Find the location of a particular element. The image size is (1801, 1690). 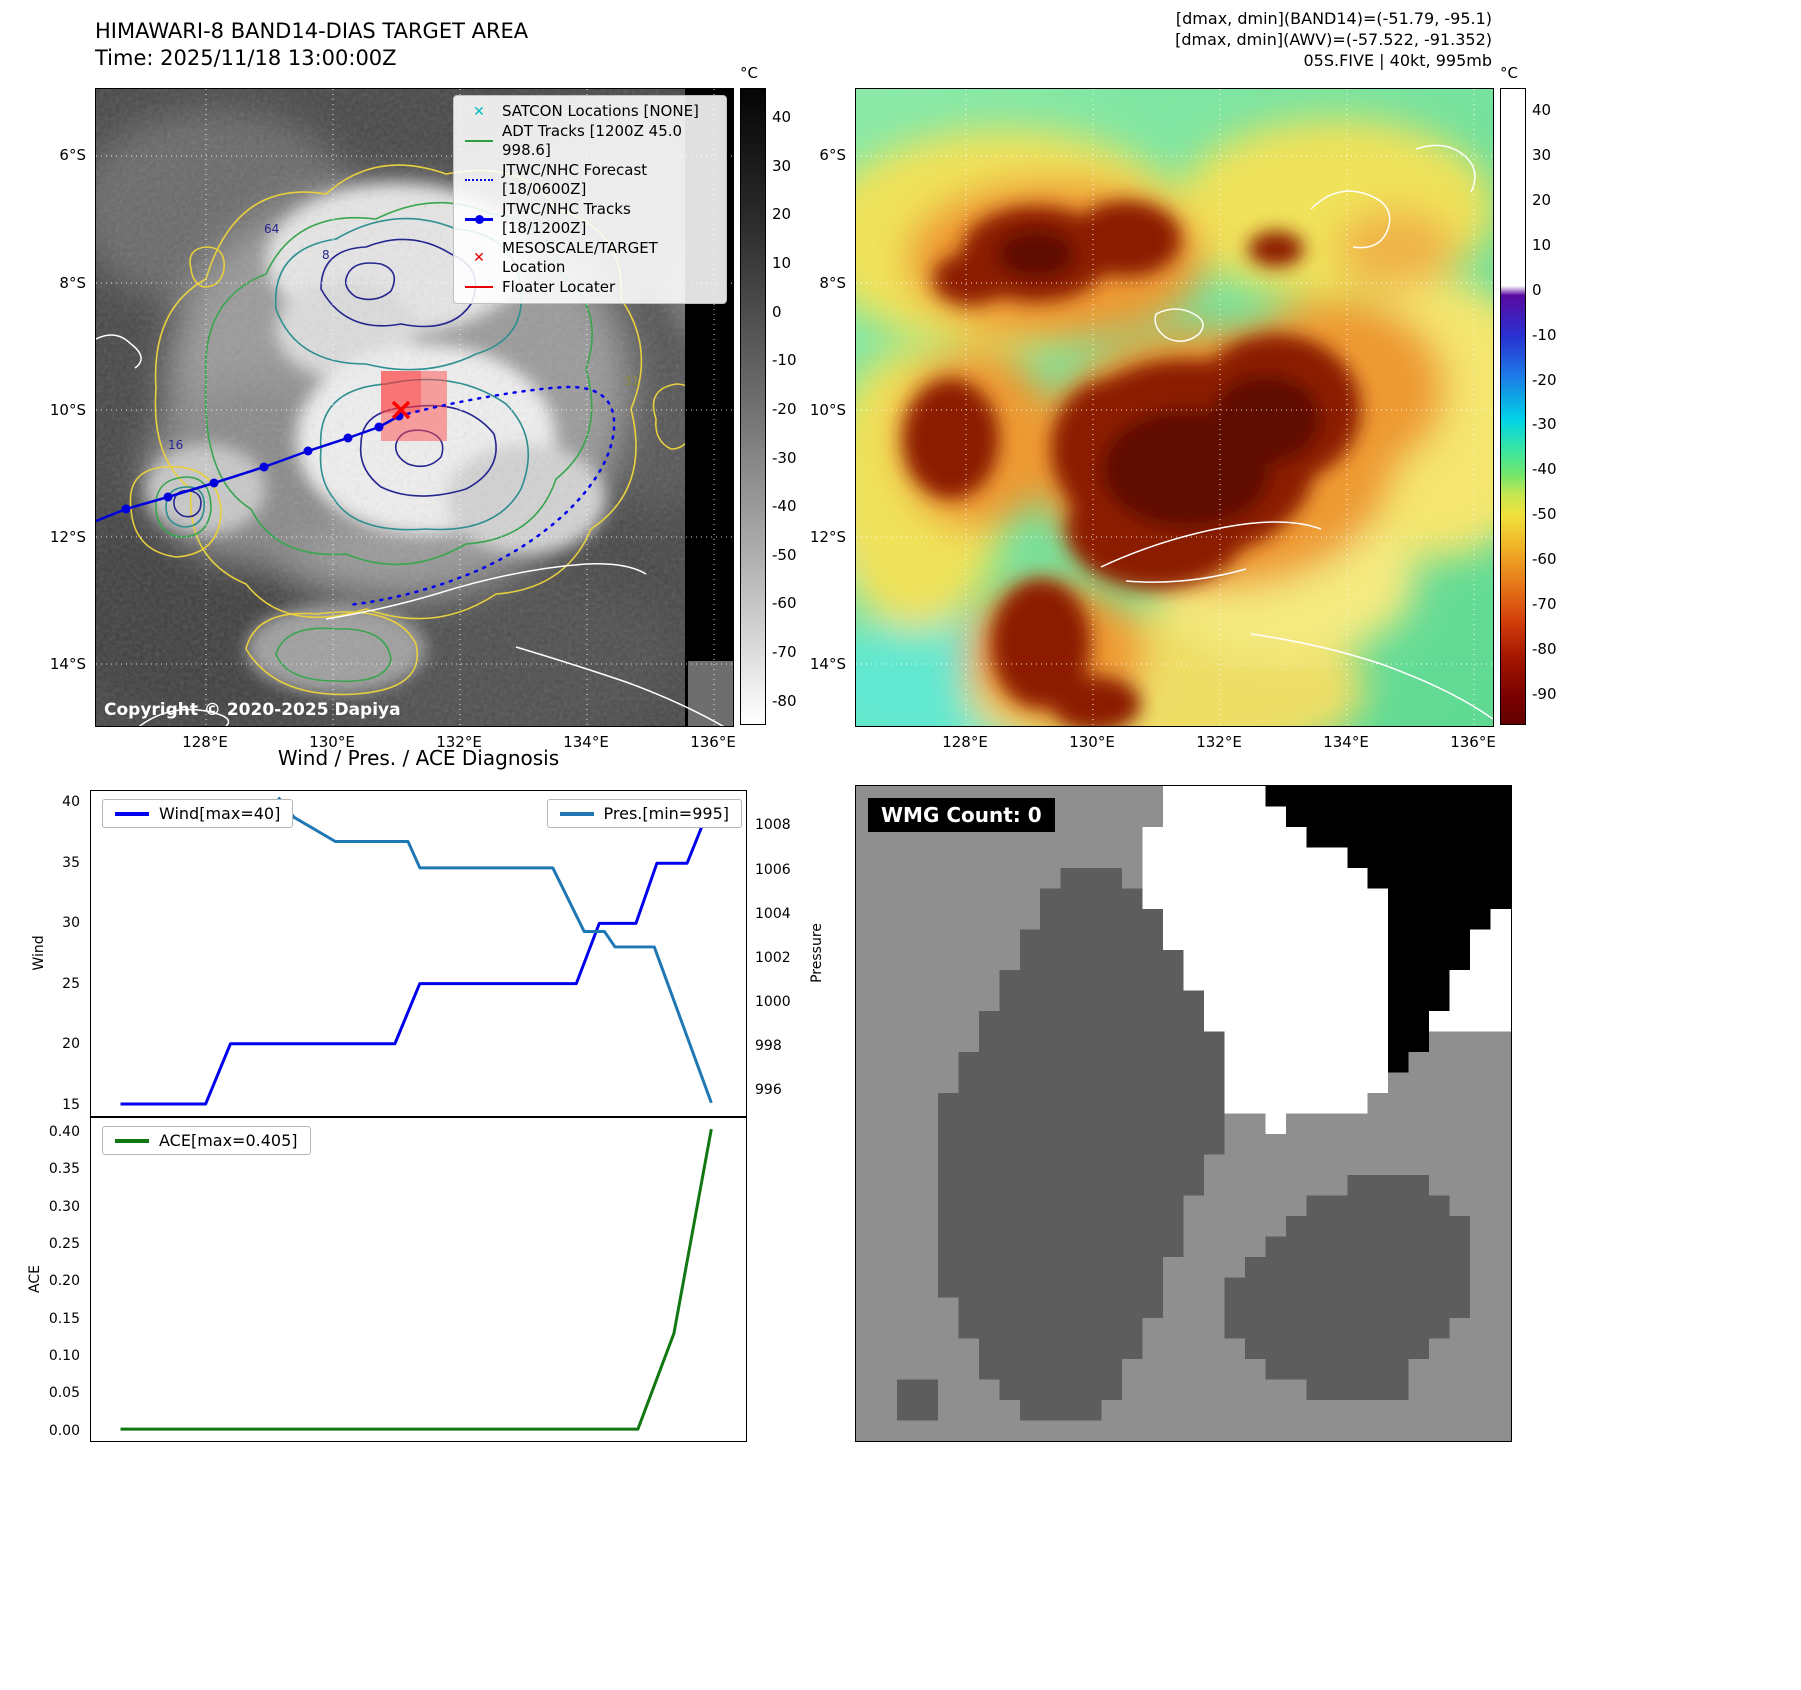

wind-pressure-plot-area is located at coordinates (416, 951).